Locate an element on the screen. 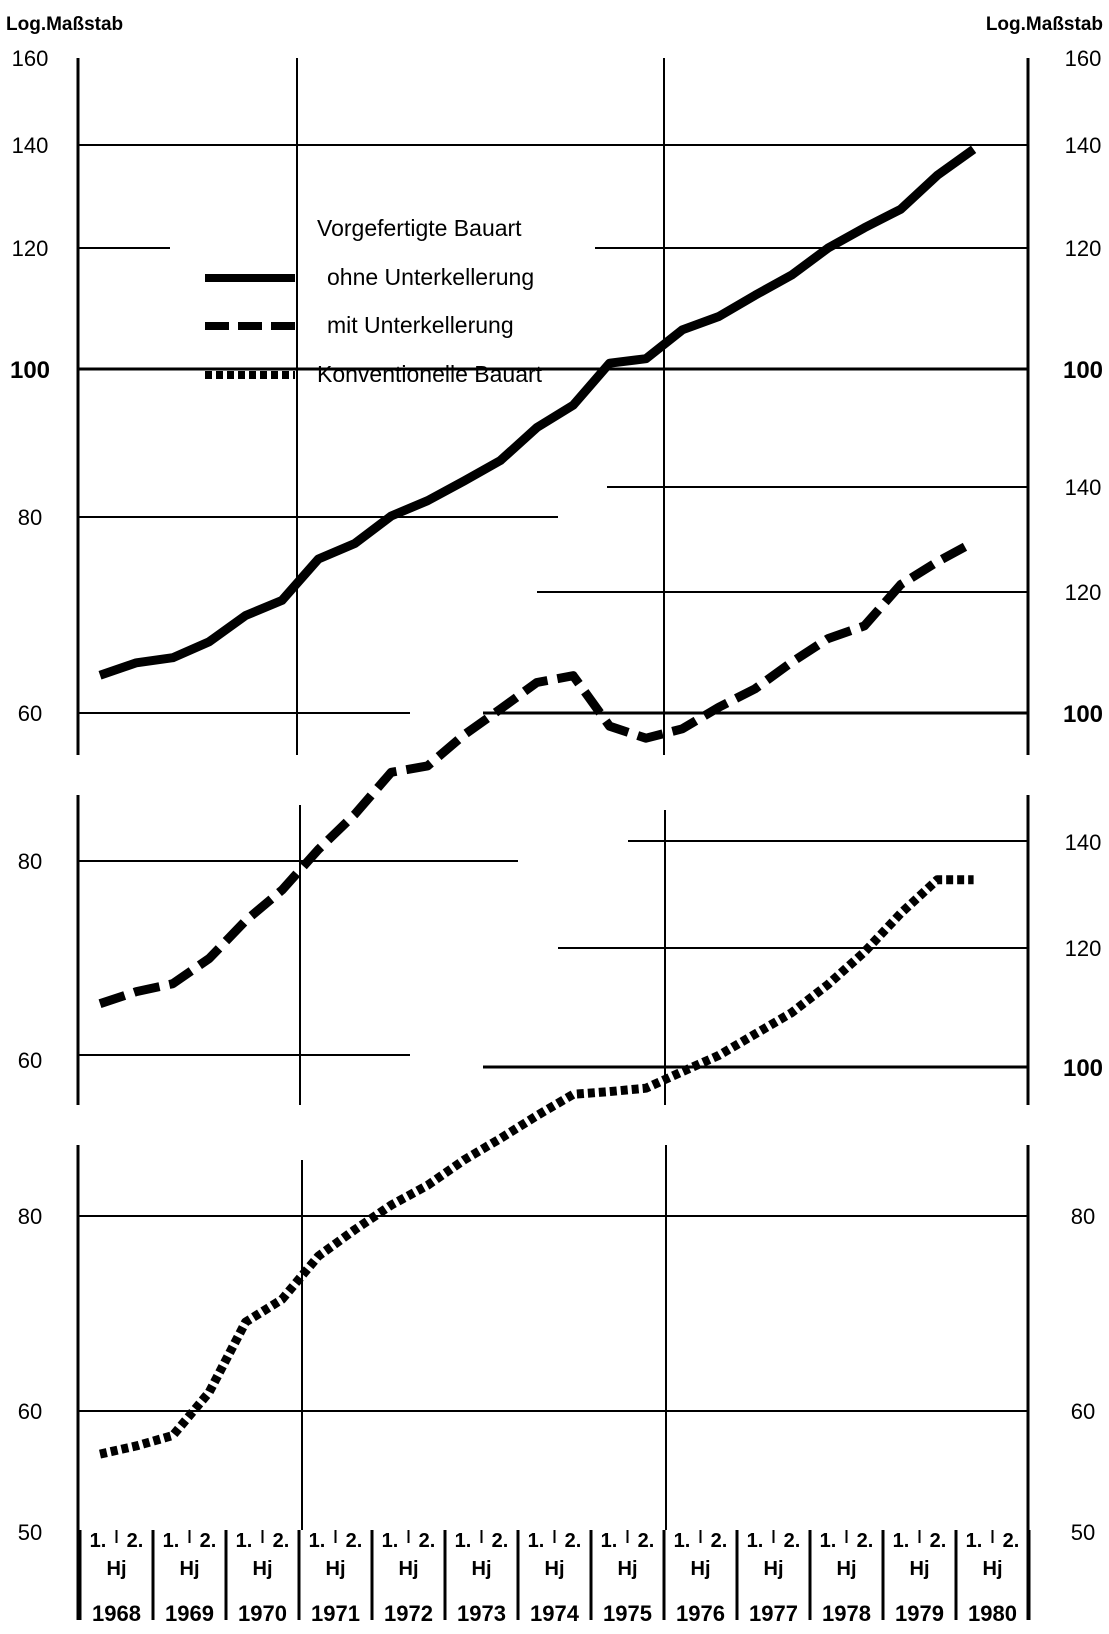 The height and width of the screenshot is (1634, 1109). year-label: 1979 is located at coordinates (919, 1613).